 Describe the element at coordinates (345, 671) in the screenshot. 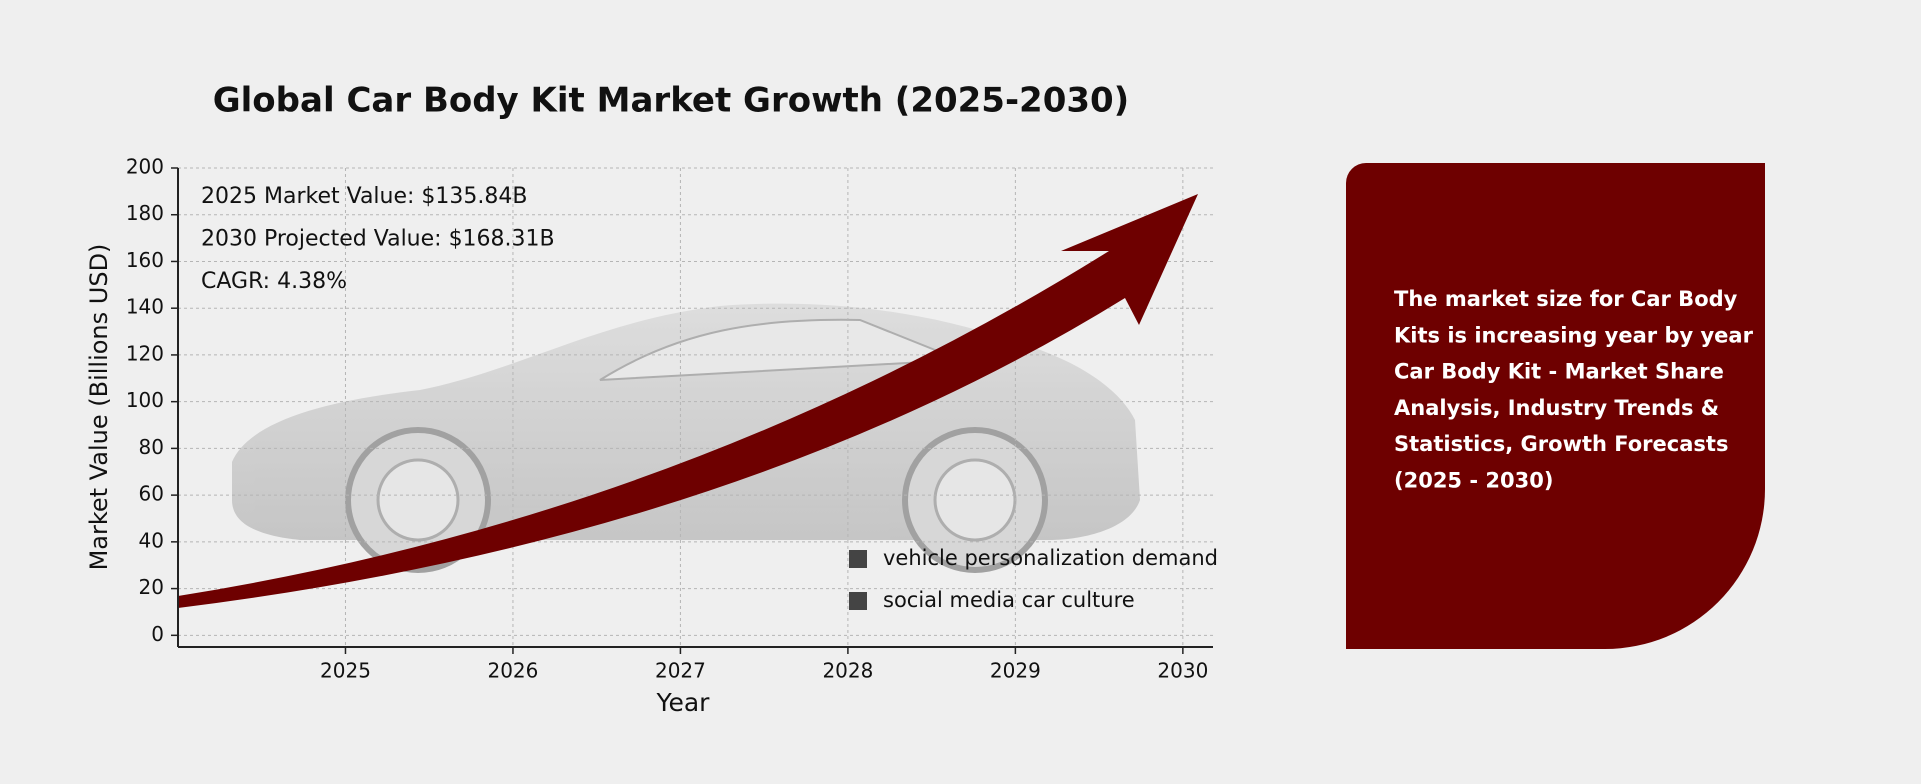

I see `x-tick-label: 2025` at that location.